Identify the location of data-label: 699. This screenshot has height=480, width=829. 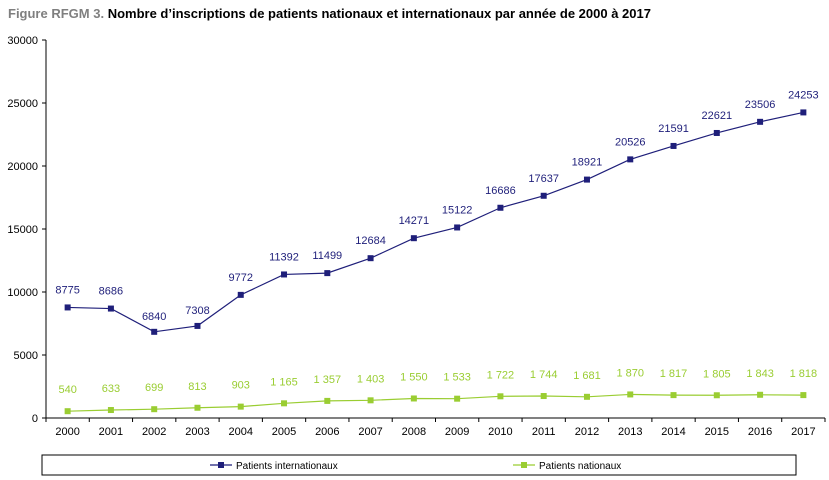
(154, 388).